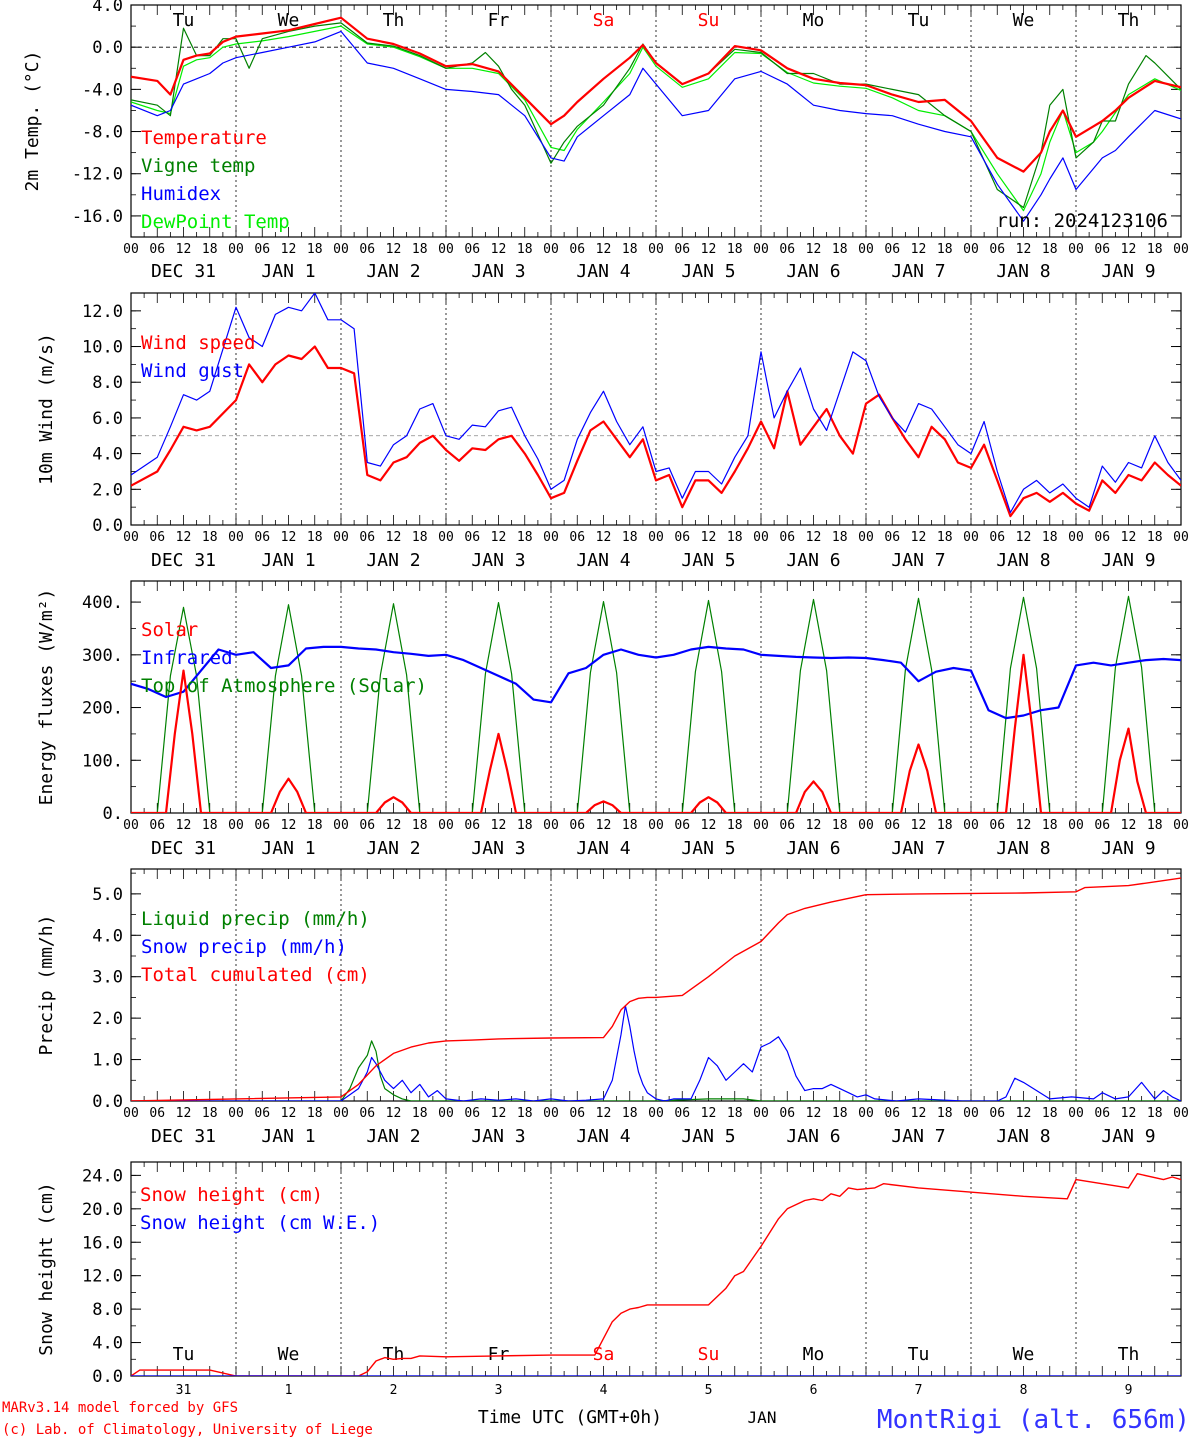 The width and height of the screenshot is (1194, 1440). I want to click on day-name-label: Mo, so click(814, 20).